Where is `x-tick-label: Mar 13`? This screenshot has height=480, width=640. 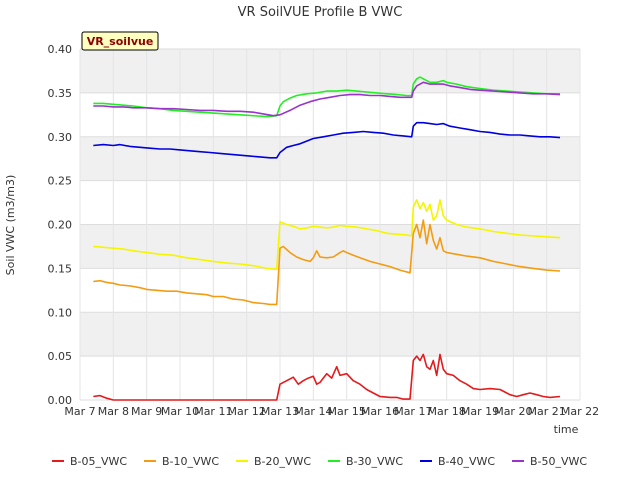
x-tick-label: Mar 13 is located at coordinates (280, 411).